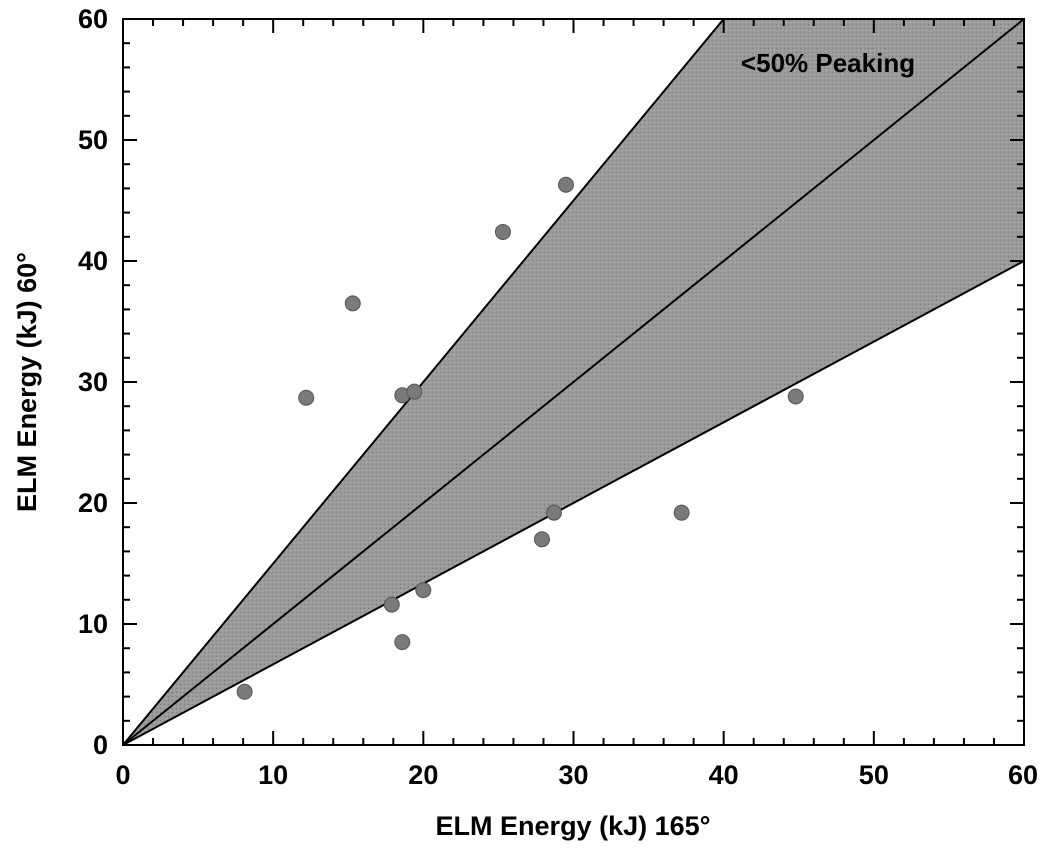 The width and height of the screenshot is (1040, 861). I want to click on x-tick-label: 20, so click(423, 775).